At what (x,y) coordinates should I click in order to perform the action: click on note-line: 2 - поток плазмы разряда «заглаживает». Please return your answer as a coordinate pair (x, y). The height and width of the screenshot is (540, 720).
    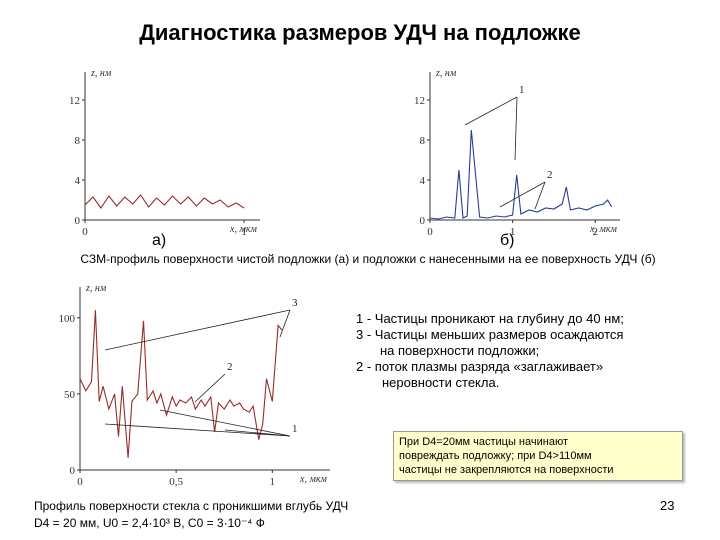
    Looking at the image, I should click on (480, 366).